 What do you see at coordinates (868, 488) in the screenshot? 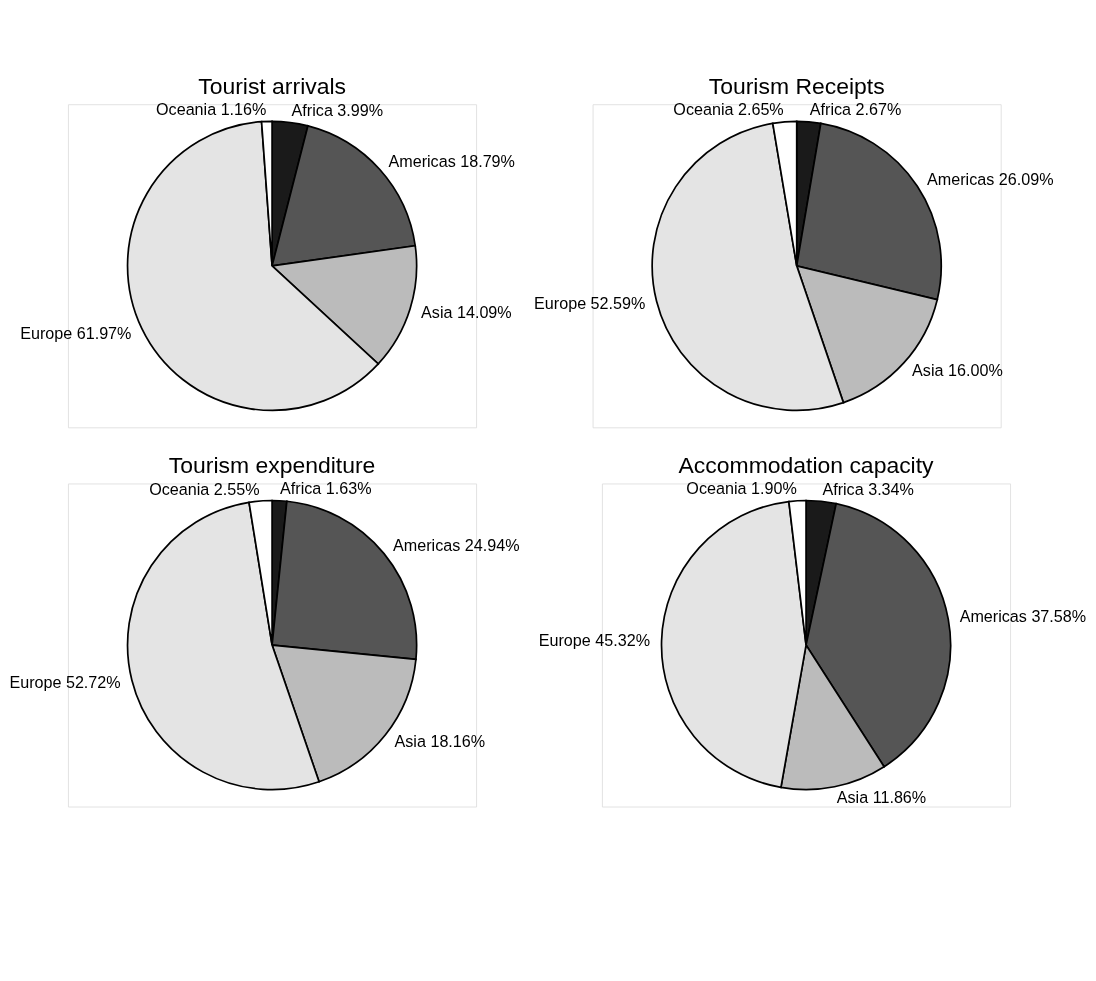
I see `slice-label: Africa 3.34%` at bounding box center [868, 488].